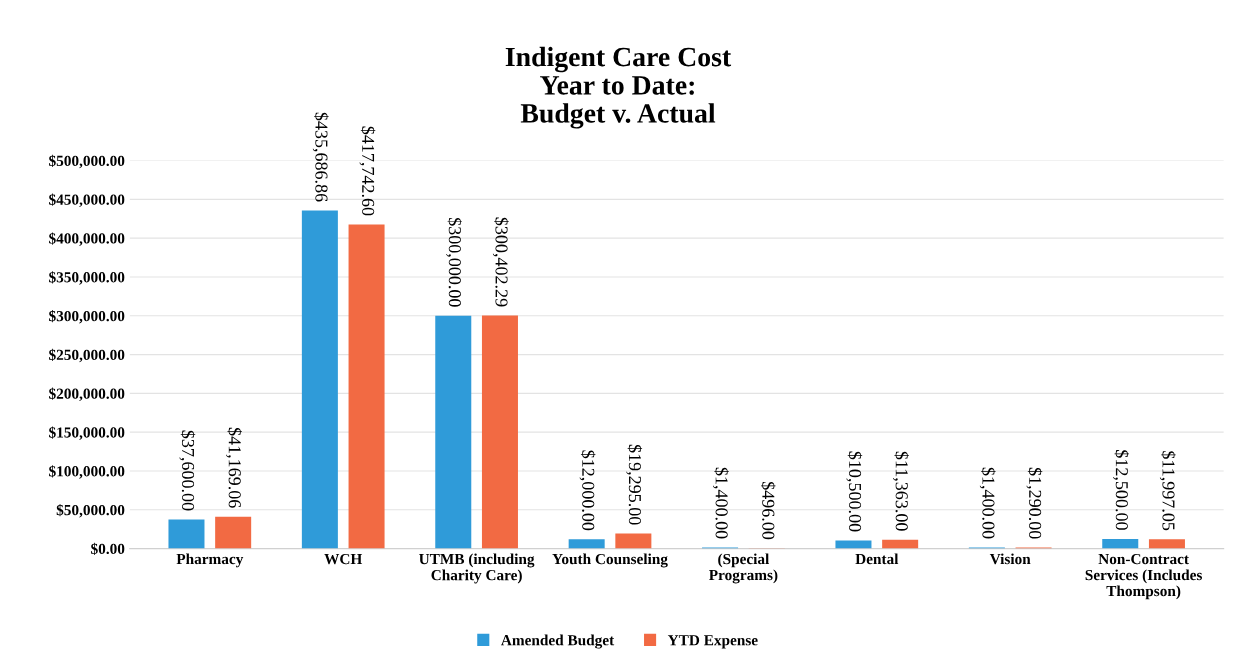 The image size is (1236, 669). I want to click on x-tick-label: Pharmacy, so click(210, 560).